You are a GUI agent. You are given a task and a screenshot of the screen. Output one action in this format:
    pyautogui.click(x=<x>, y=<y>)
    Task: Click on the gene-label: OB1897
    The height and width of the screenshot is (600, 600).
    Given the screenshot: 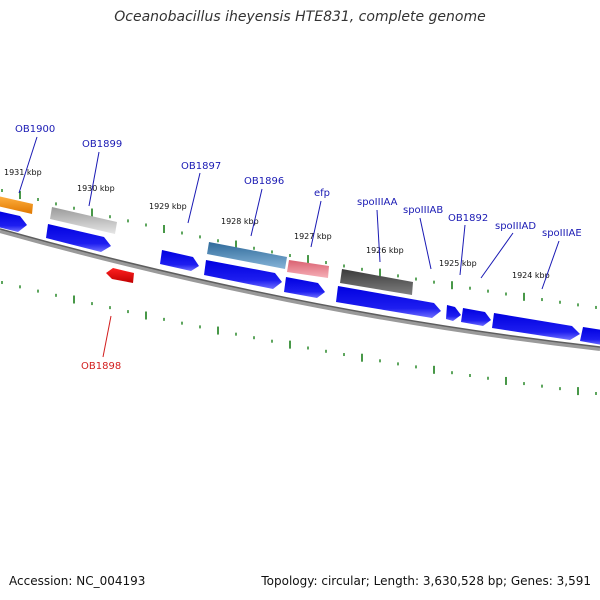 What is the action you would take?
    pyautogui.click(x=201, y=166)
    